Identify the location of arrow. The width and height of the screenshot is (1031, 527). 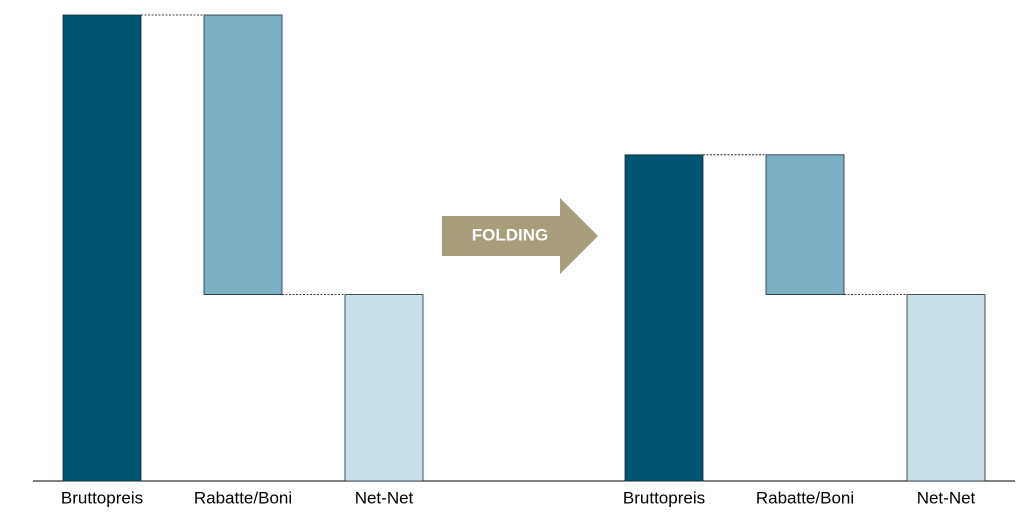
(520, 236).